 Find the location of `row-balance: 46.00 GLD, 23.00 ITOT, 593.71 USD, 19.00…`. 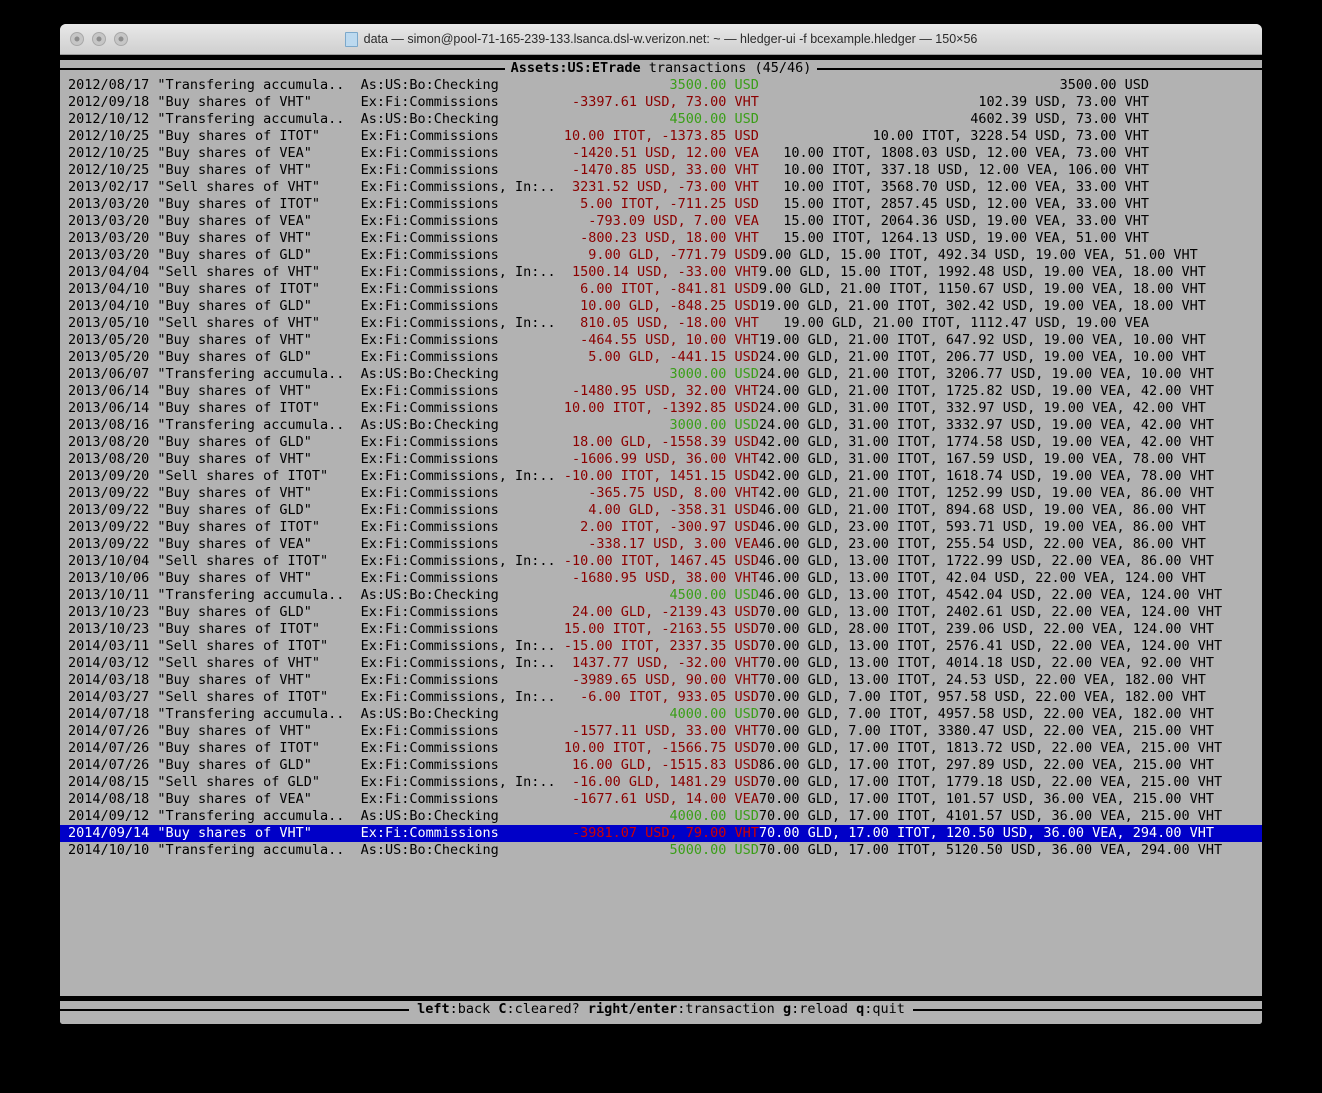

row-balance: 46.00 GLD, 23.00 ITOT, 593.71 USD, 19.00… is located at coordinates (986, 527).